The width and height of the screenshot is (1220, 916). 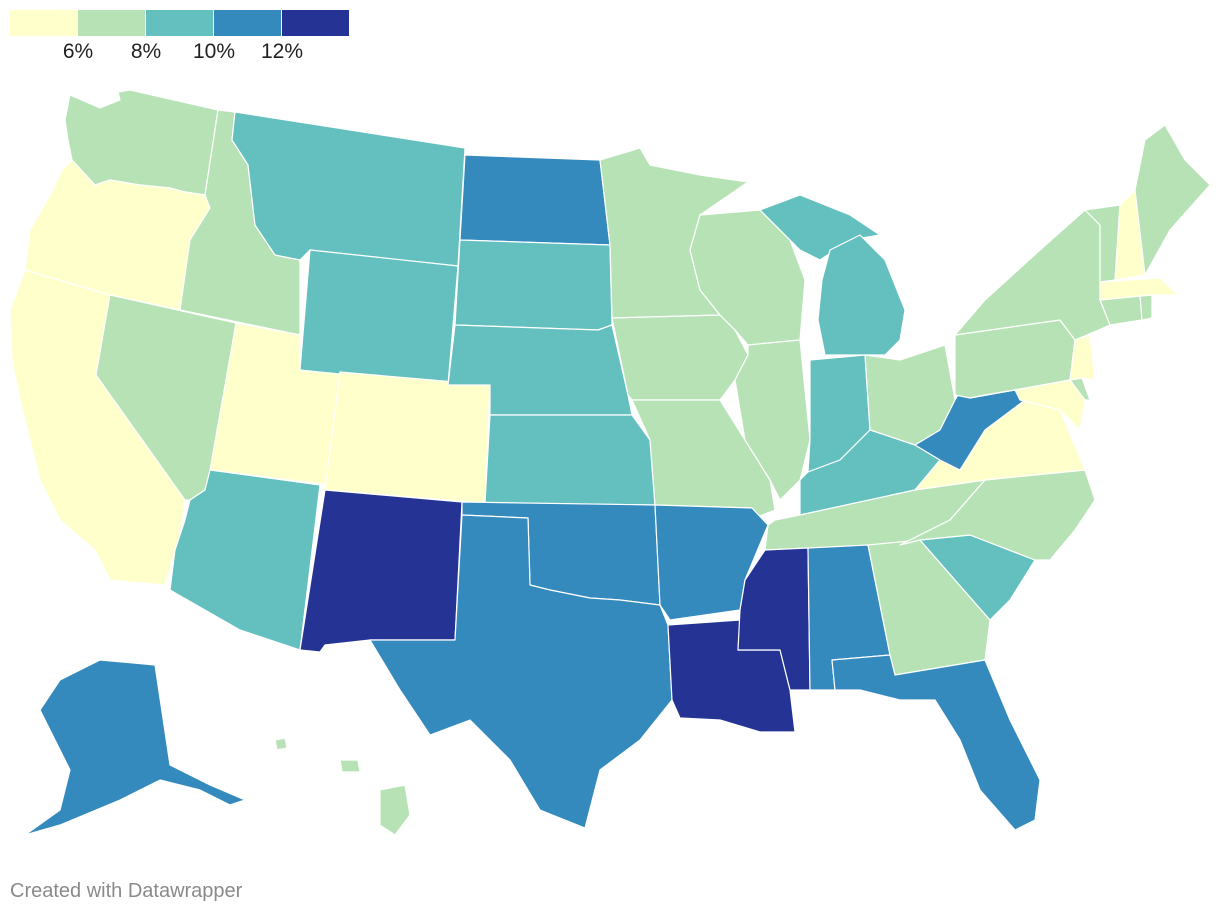 What do you see at coordinates (245, 560) in the screenshot?
I see `state-arizona` at bounding box center [245, 560].